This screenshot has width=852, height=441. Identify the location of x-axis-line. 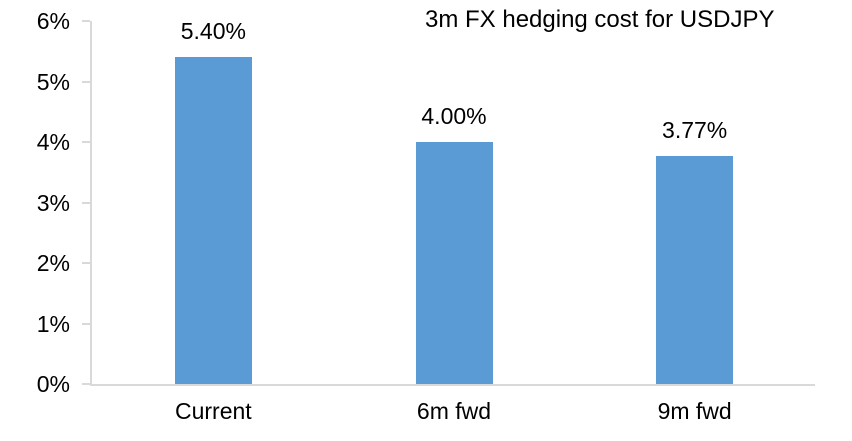
(452, 385).